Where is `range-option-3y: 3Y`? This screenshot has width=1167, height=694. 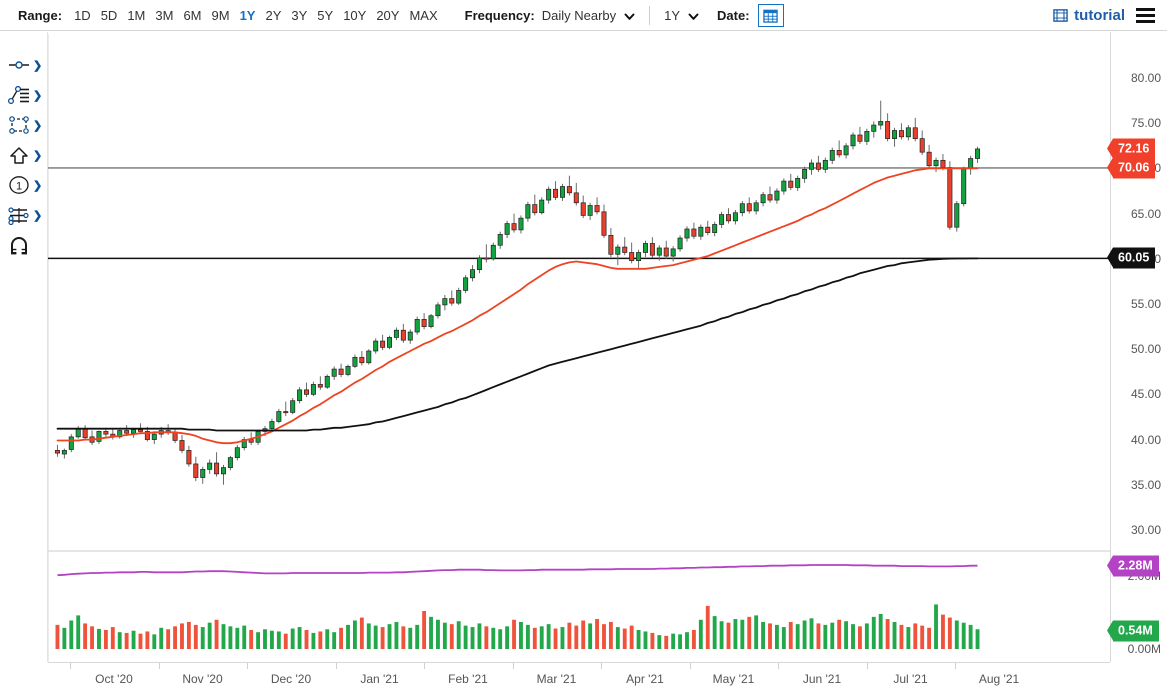
range-option-3y: 3Y is located at coordinates (299, 15).